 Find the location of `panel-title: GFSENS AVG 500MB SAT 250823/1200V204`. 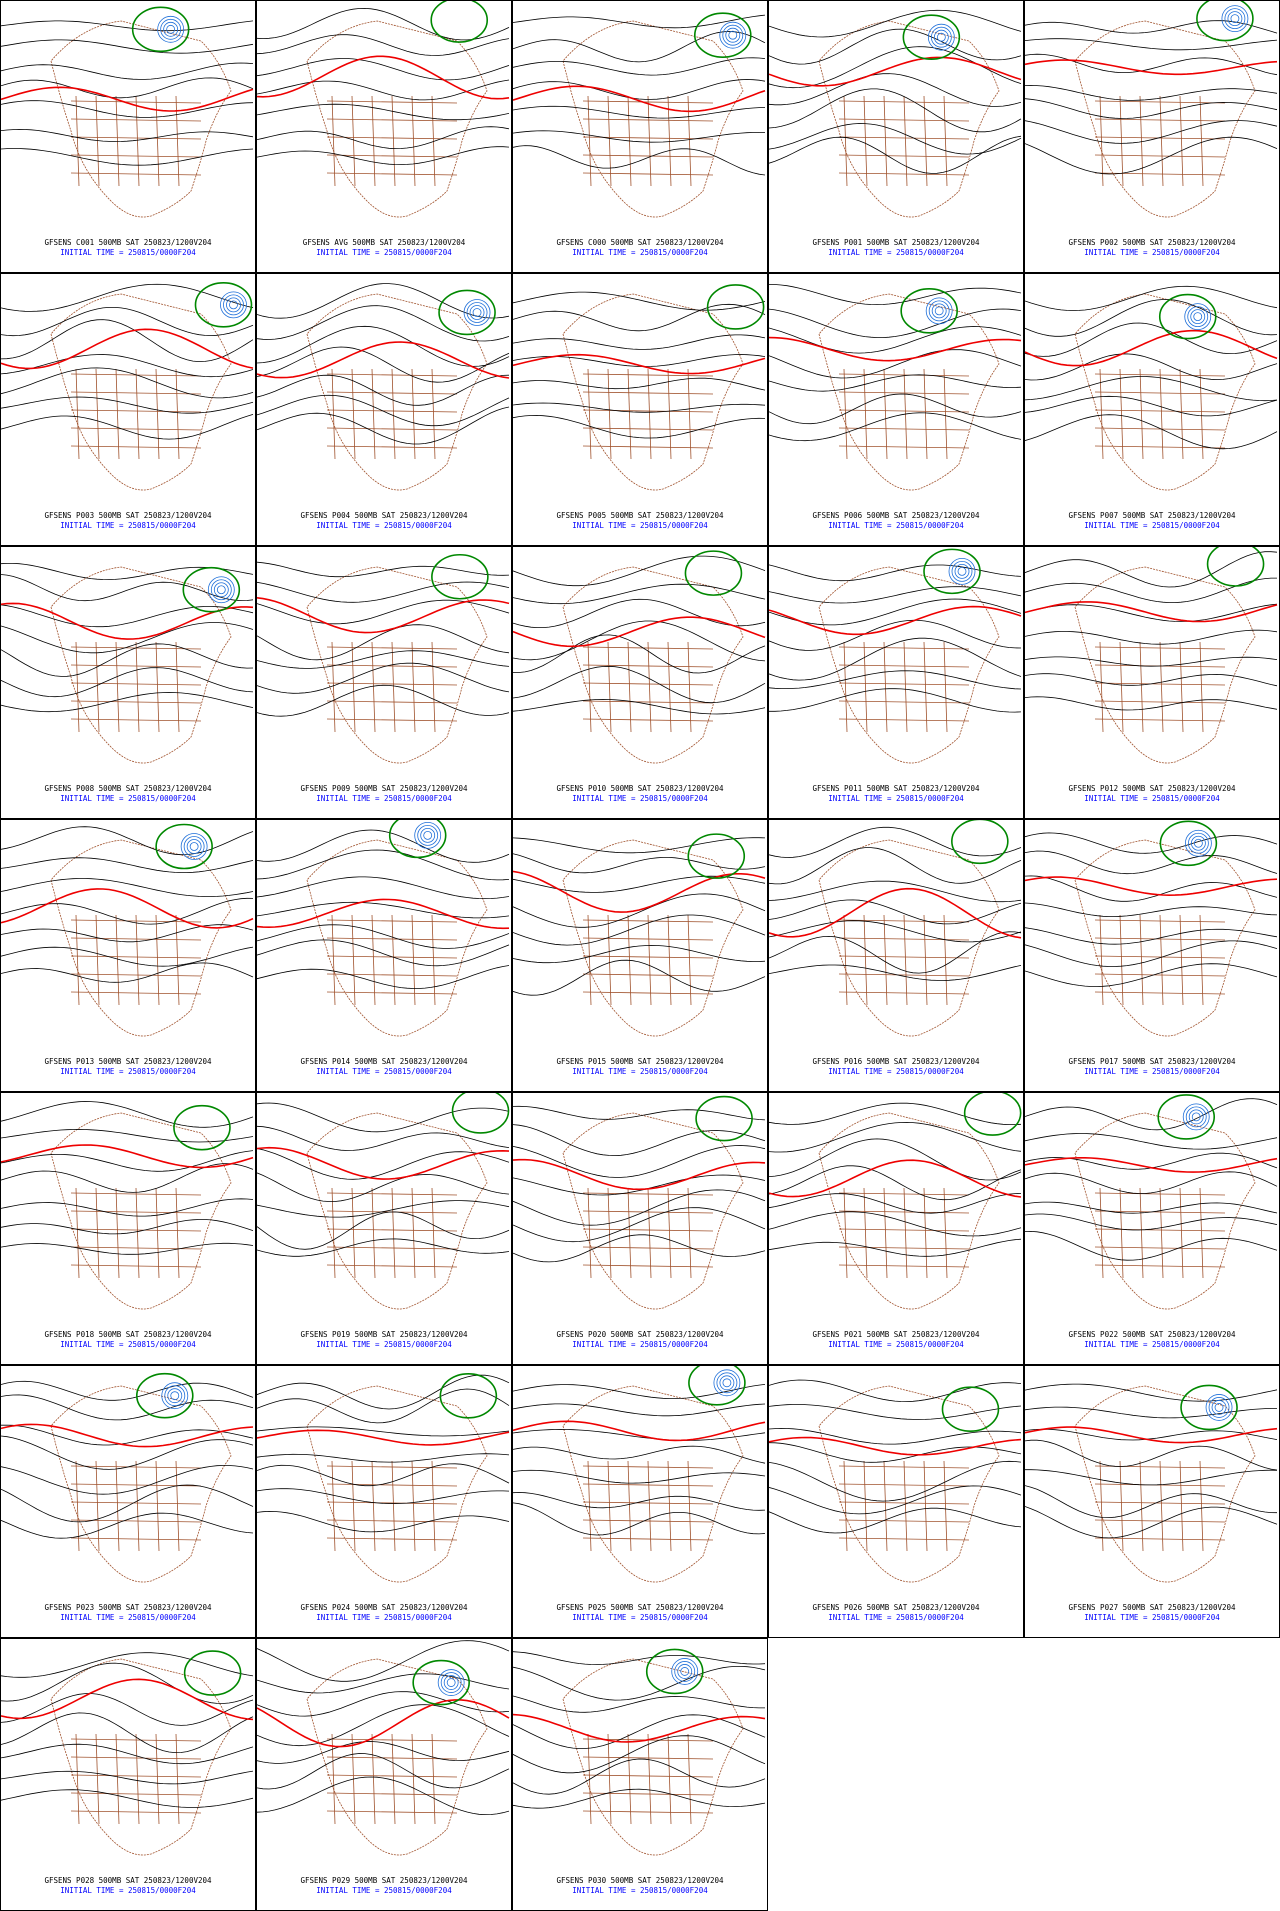

panel-title: GFSENS AVG 500MB SAT 250823/1200V204 is located at coordinates (384, 242).